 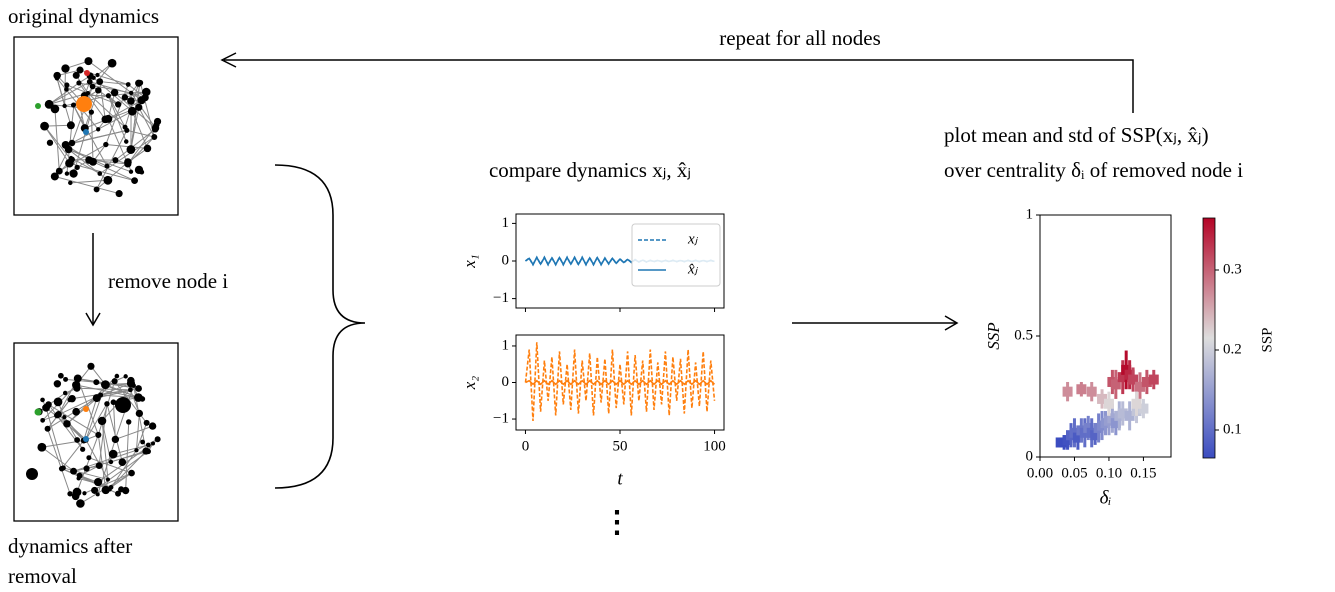 I want to click on x-tick-label: 0, so click(x=526, y=446).